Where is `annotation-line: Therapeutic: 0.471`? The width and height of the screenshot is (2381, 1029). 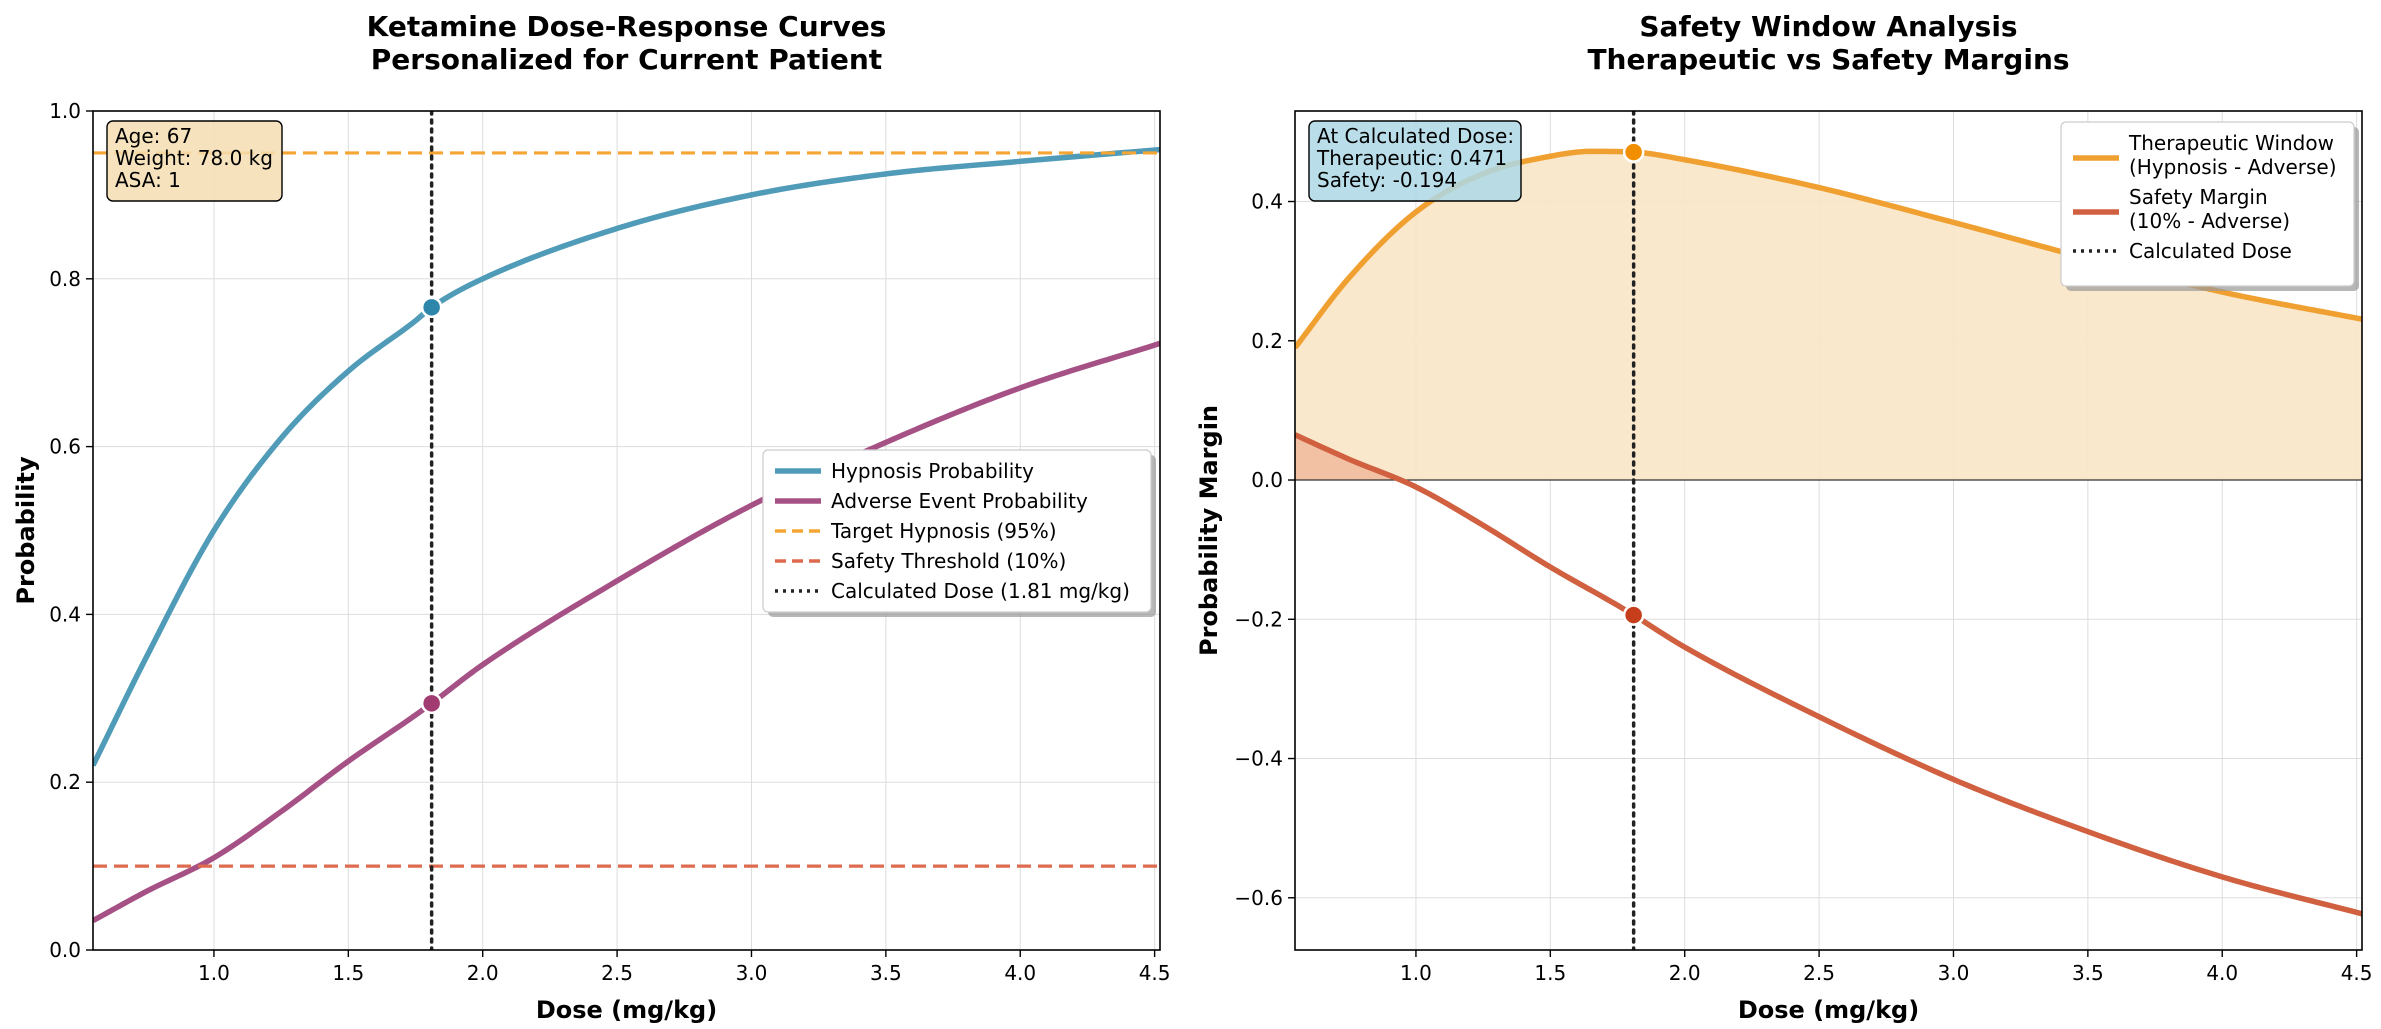 annotation-line: Therapeutic: 0.471 is located at coordinates (1411, 158).